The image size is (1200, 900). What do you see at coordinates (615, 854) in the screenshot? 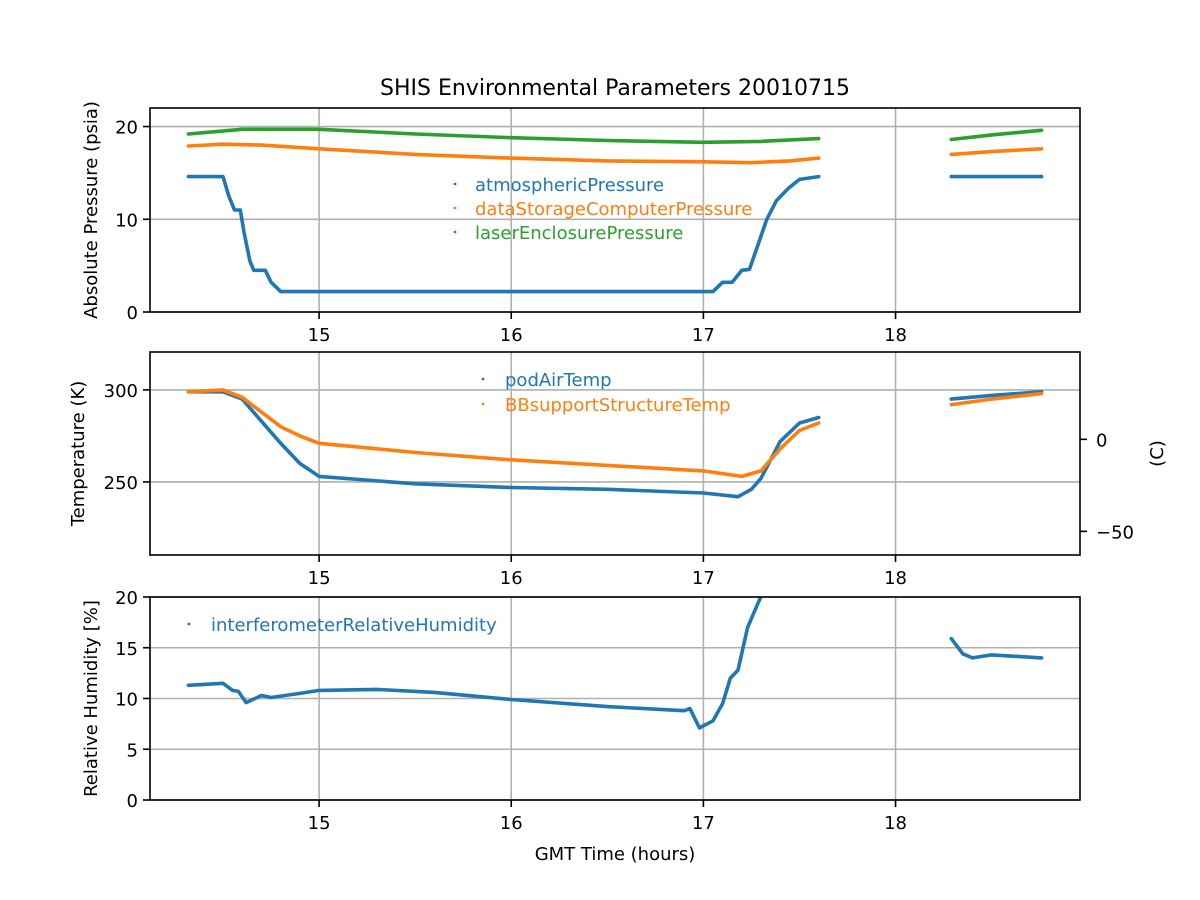
I see `humidity-xlabel: GMT Time (hours)` at bounding box center [615, 854].